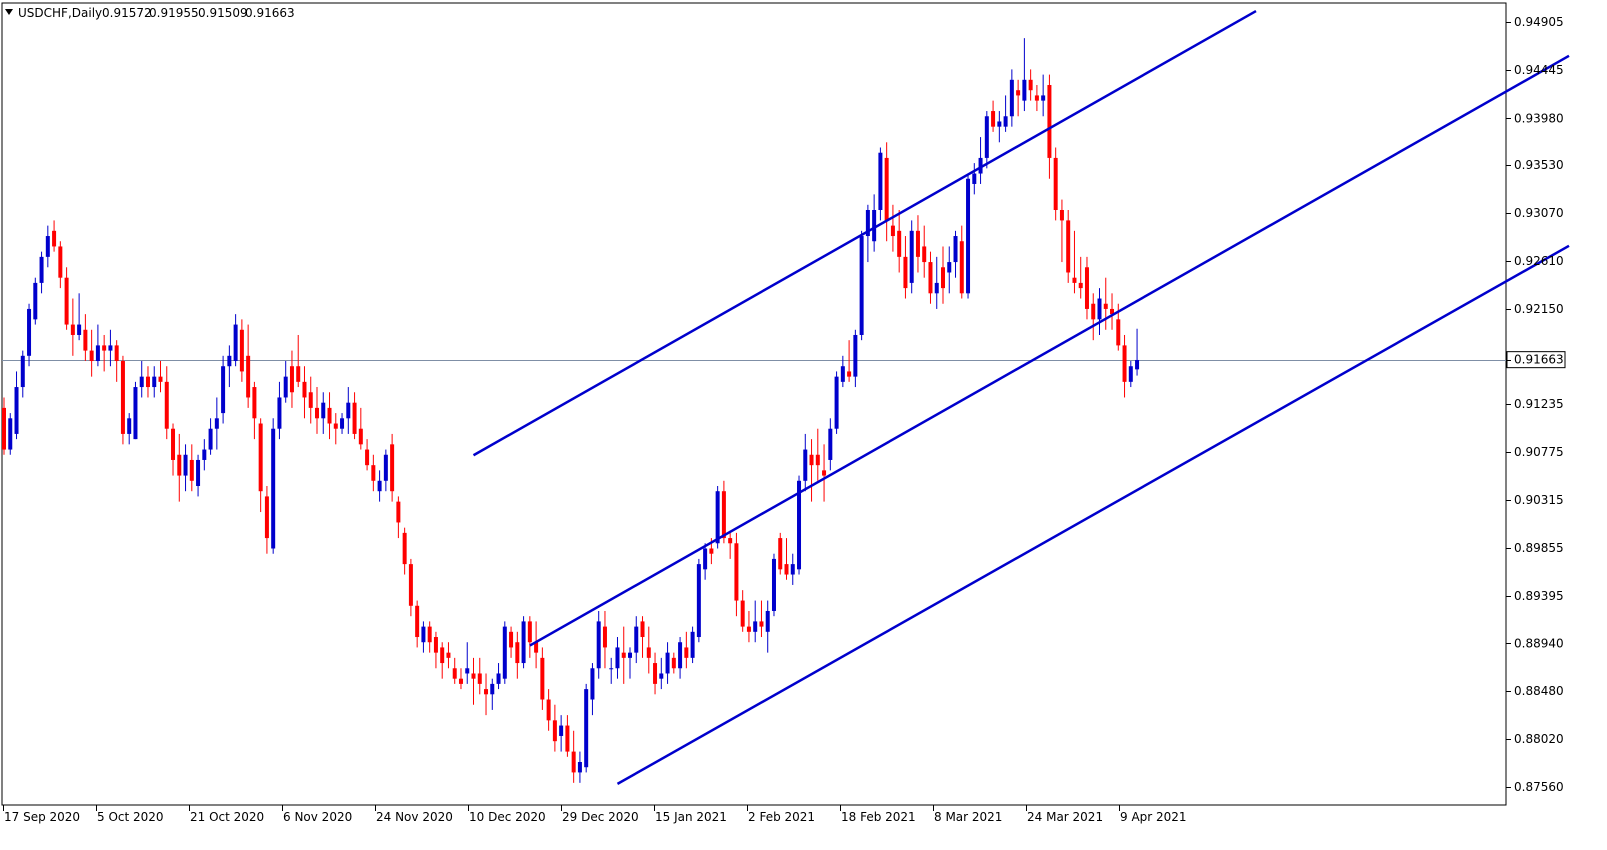 This screenshot has height=850, width=1607. What do you see at coordinates (9, 12) in the screenshot?
I see `chart-menu-triangle-icon` at bounding box center [9, 12].